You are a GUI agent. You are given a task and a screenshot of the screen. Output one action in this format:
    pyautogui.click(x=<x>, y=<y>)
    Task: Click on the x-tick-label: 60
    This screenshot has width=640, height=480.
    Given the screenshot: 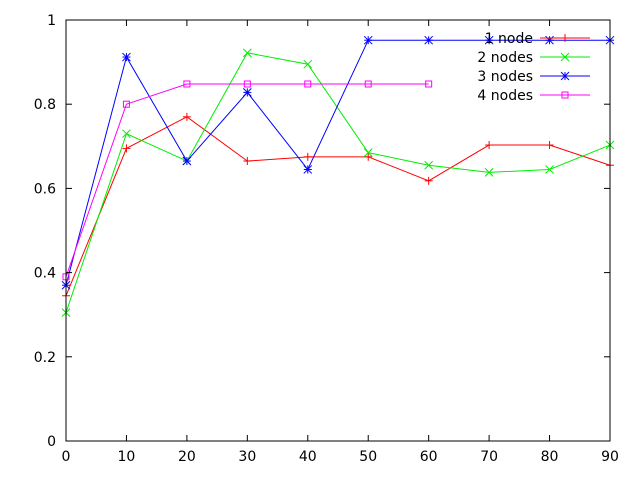 What is the action you would take?
    pyautogui.click(x=429, y=457)
    